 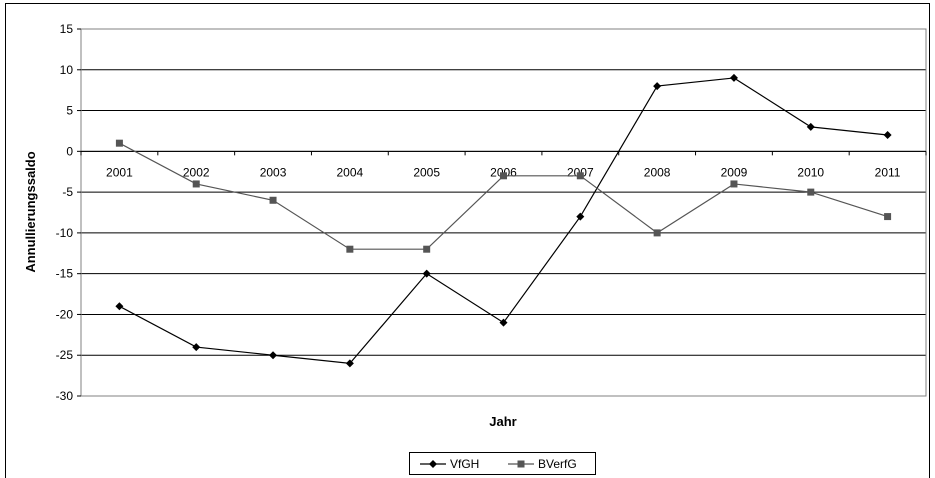 What do you see at coordinates (502, 421) in the screenshot?
I see `x-axis-label: Jahr` at bounding box center [502, 421].